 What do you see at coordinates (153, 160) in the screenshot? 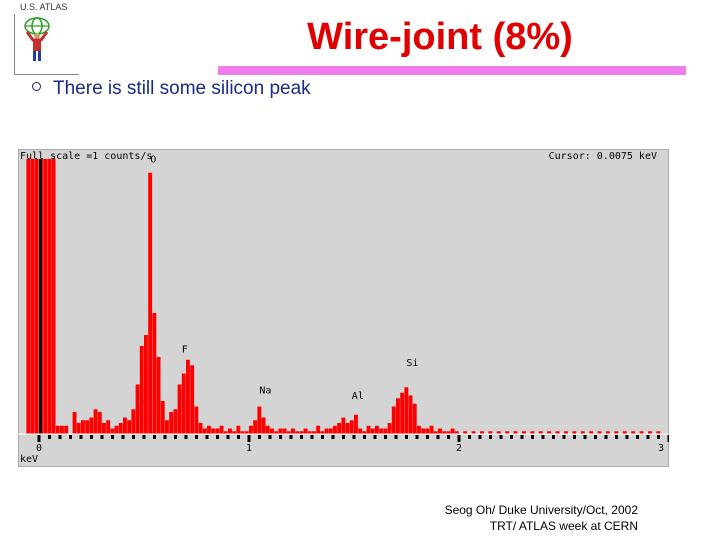
I see `peak-label: O` at bounding box center [153, 160].